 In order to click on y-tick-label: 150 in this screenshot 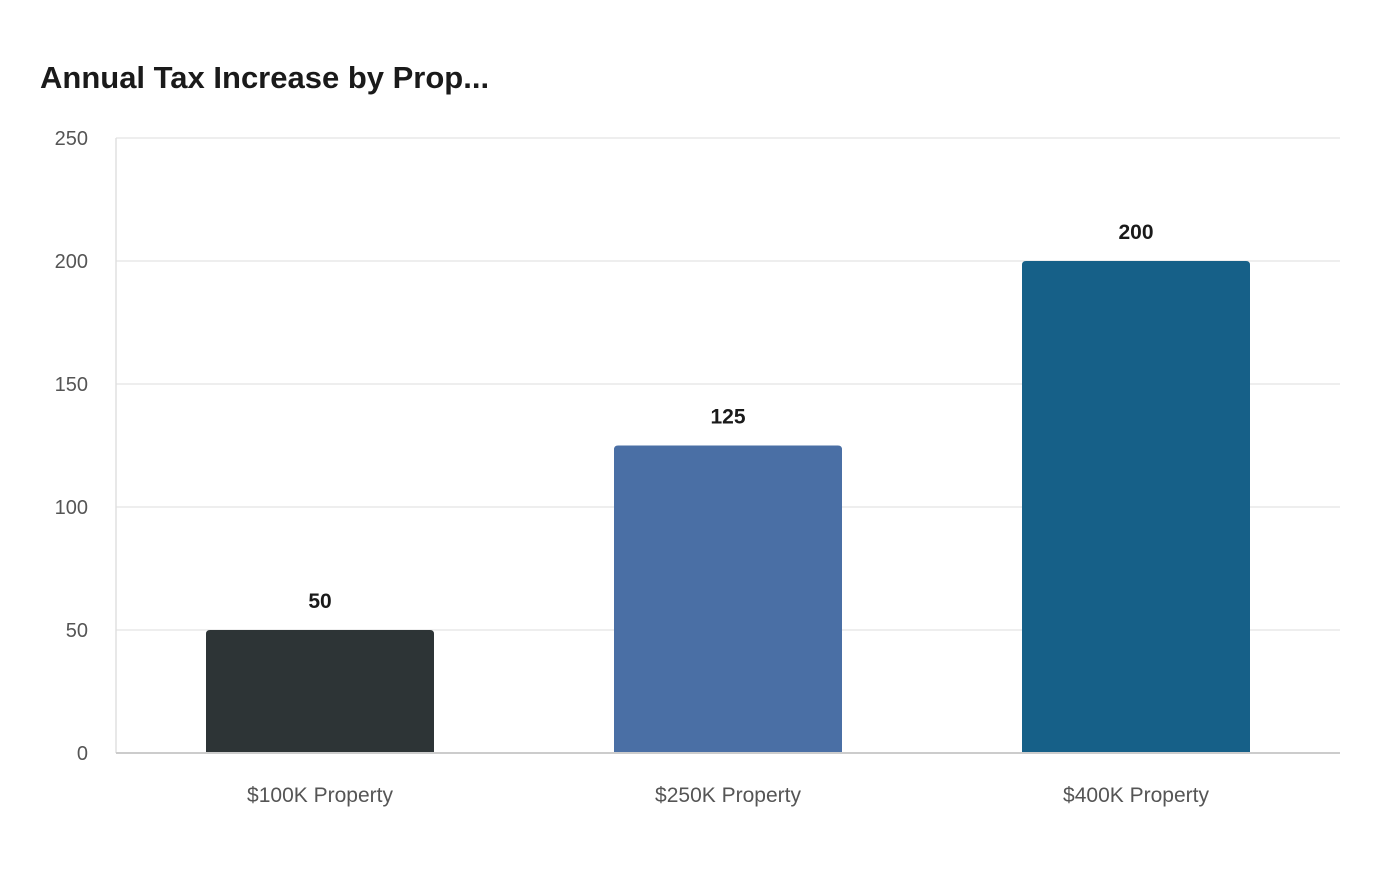, I will do `click(71, 385)`.